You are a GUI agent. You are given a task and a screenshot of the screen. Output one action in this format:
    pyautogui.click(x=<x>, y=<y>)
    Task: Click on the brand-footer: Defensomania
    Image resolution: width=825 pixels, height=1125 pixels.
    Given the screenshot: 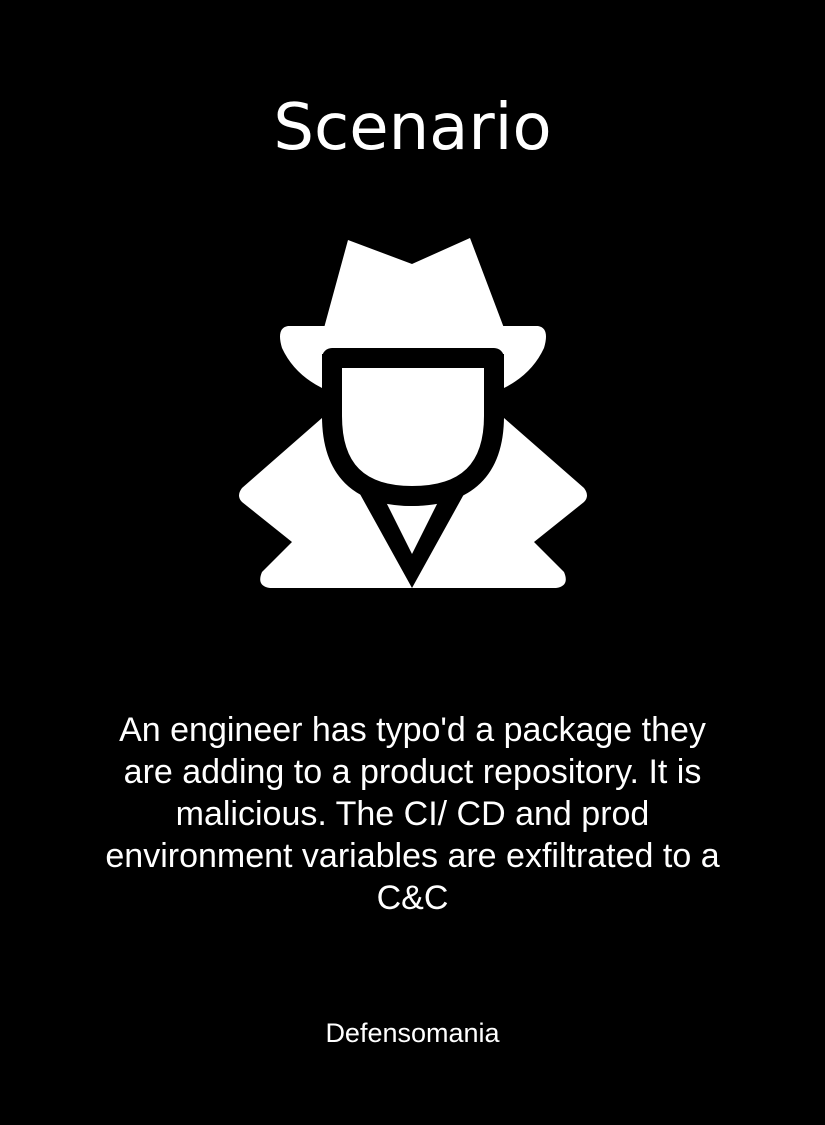 What is the action you would take?
    pyautogui.click(x=412, y=1033)
    